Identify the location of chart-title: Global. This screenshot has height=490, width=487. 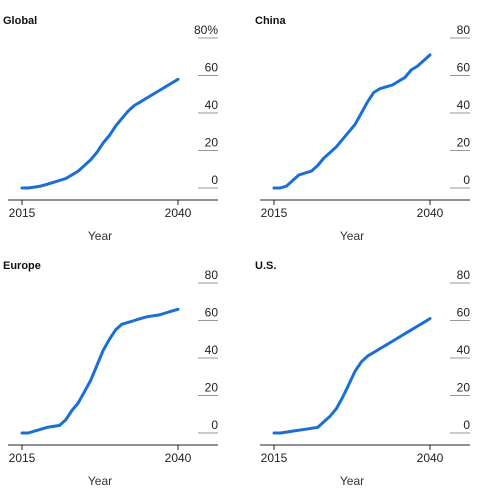
(20, 21).